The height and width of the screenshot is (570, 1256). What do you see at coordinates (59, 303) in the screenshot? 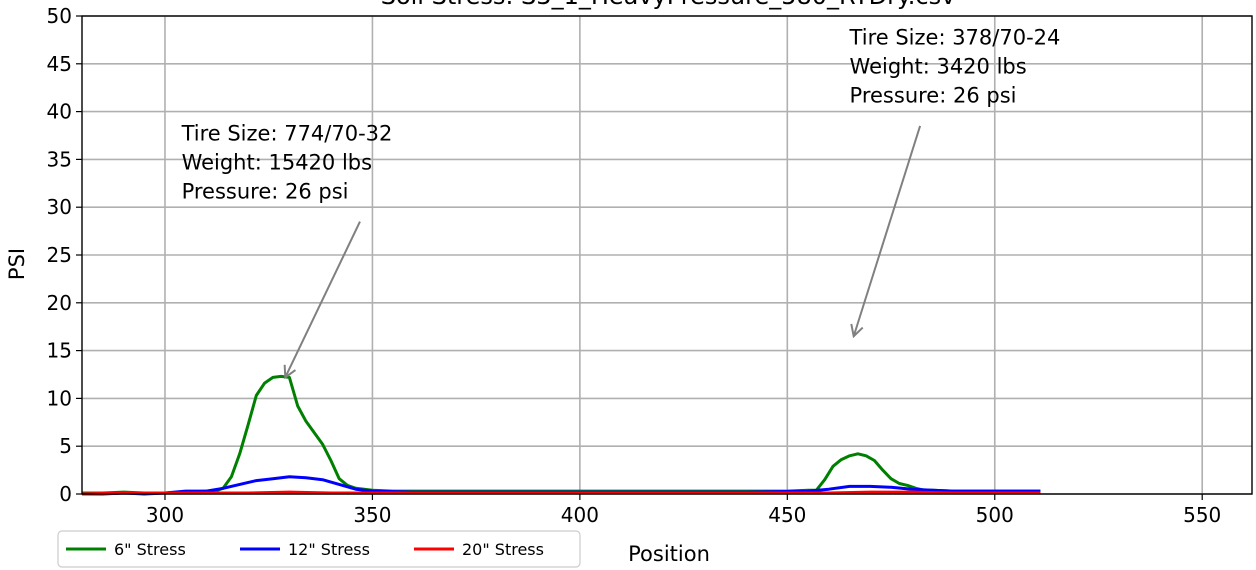
I see `y-tick-label: 20` at bounding box center [59, 303].